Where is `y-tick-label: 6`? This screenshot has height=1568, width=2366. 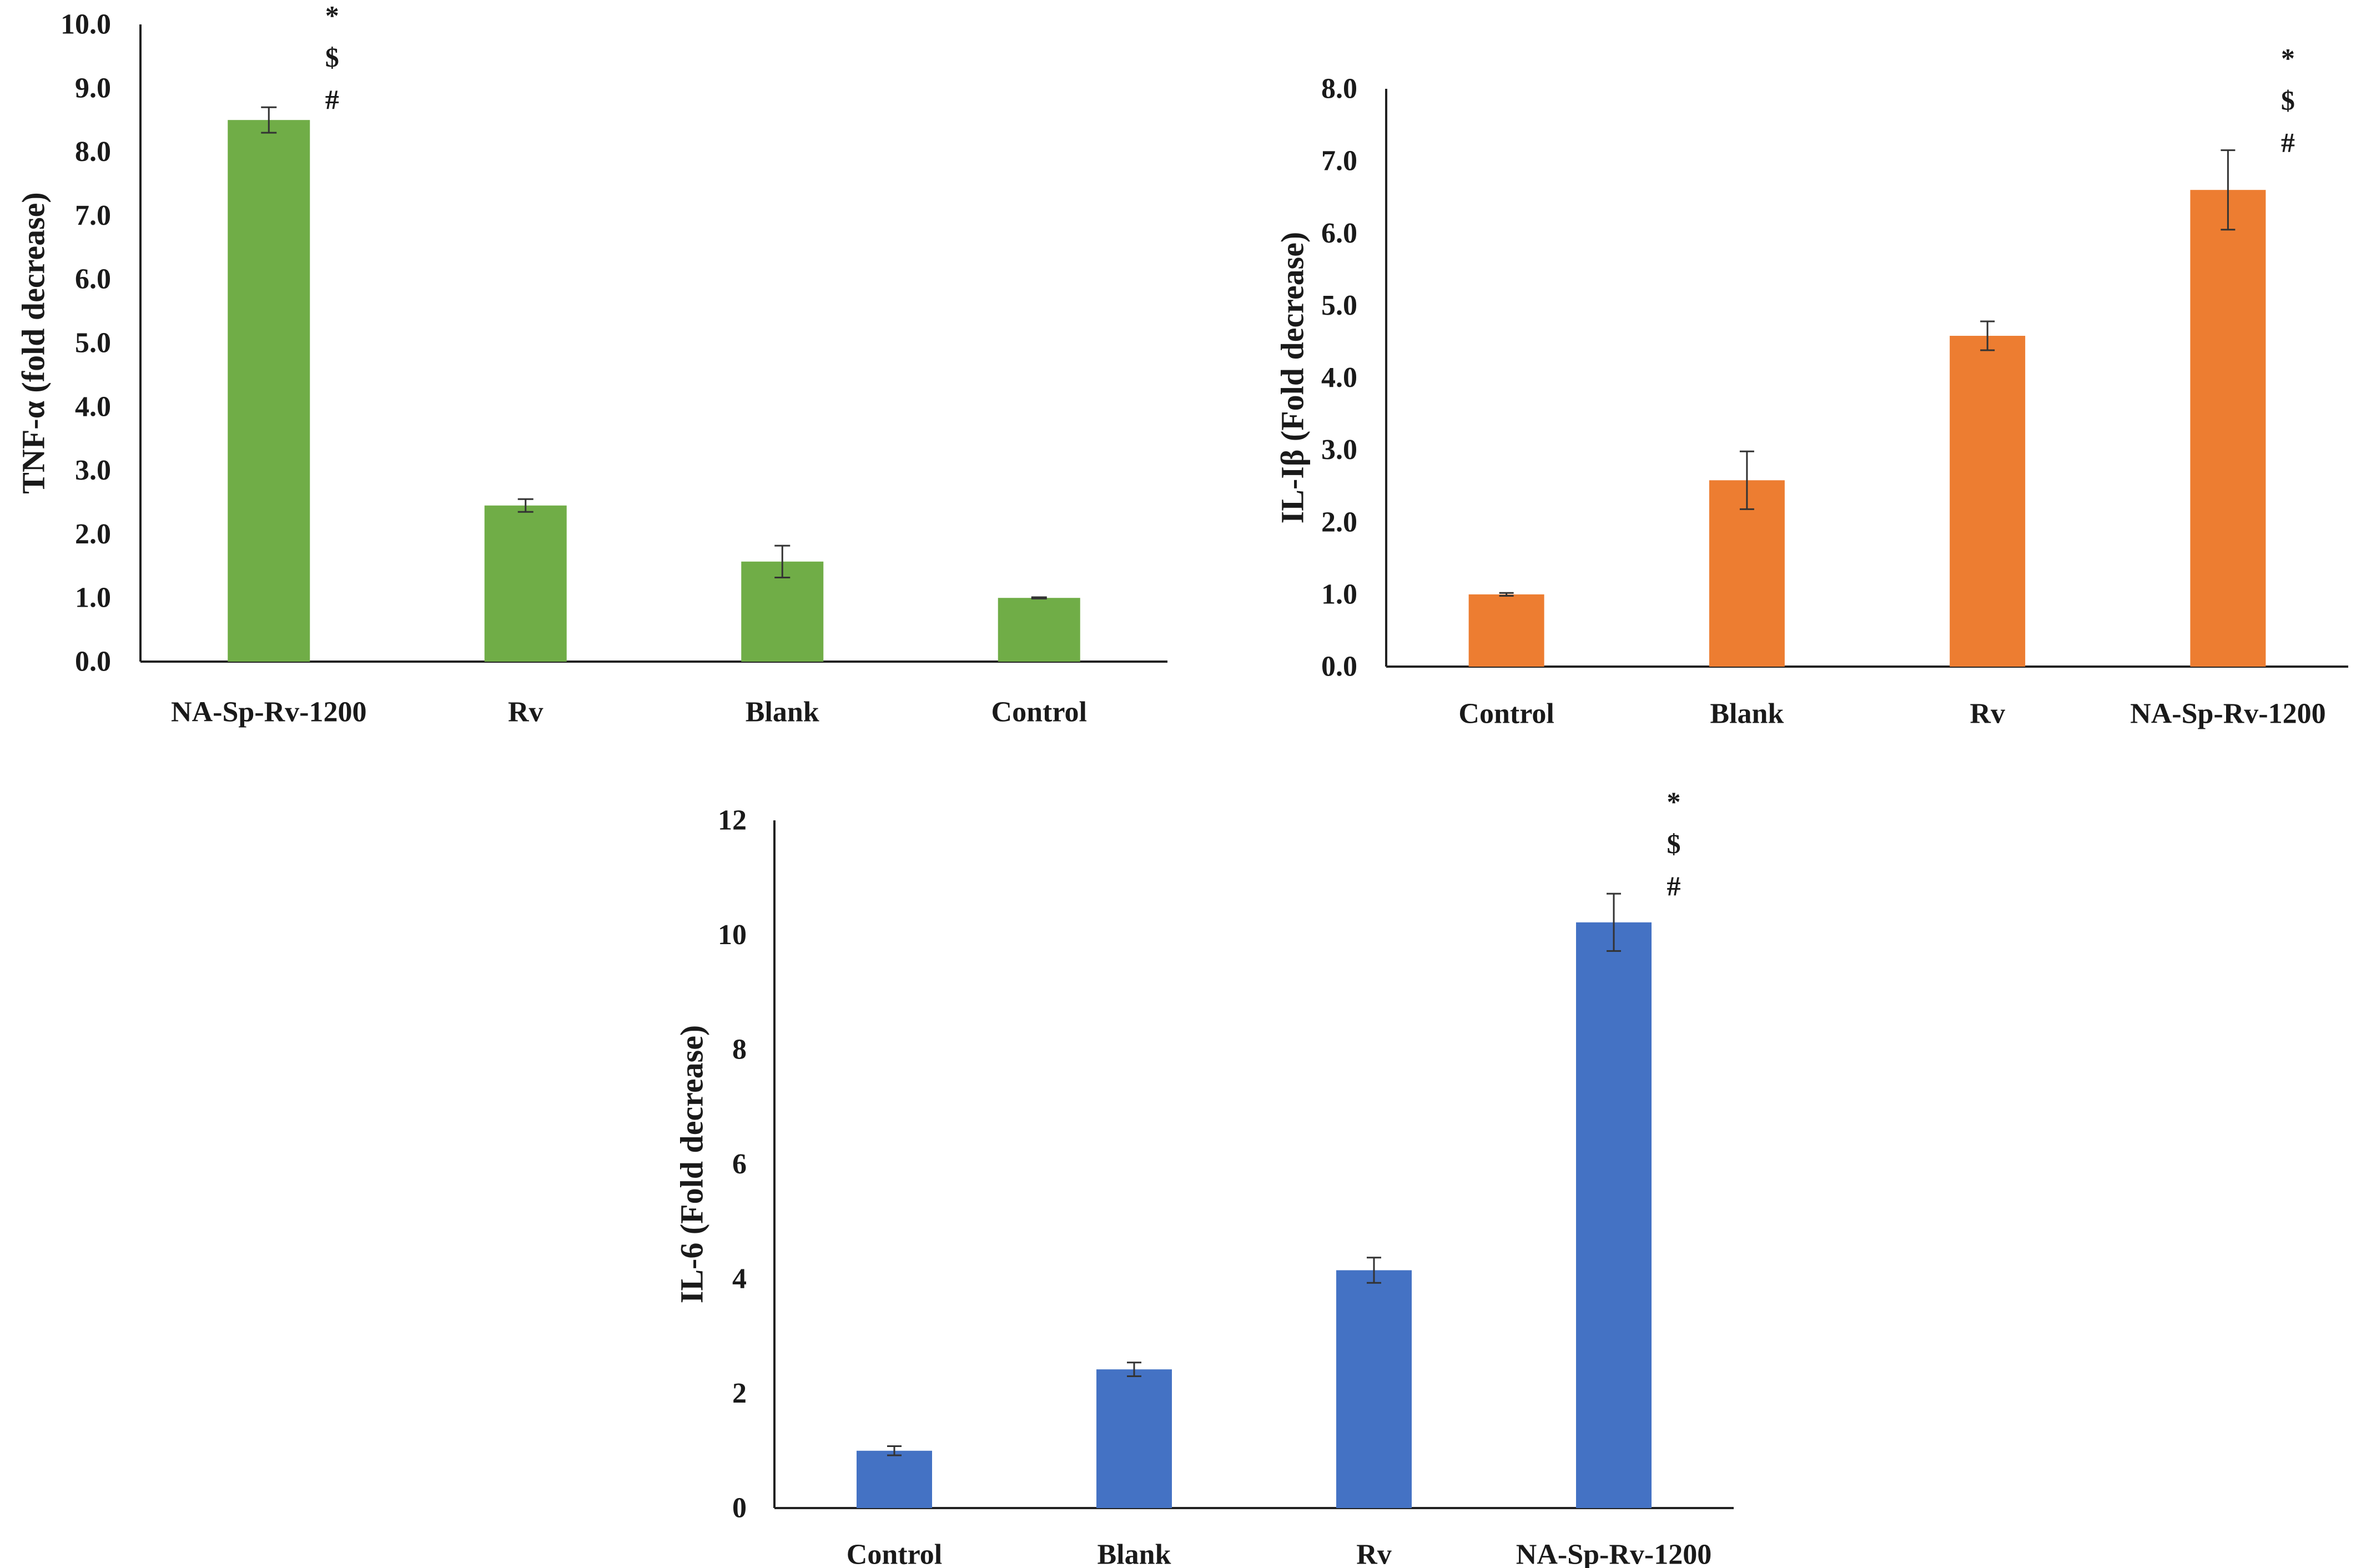 y-tick-label: 6 is located at coordinates (739, 1164).